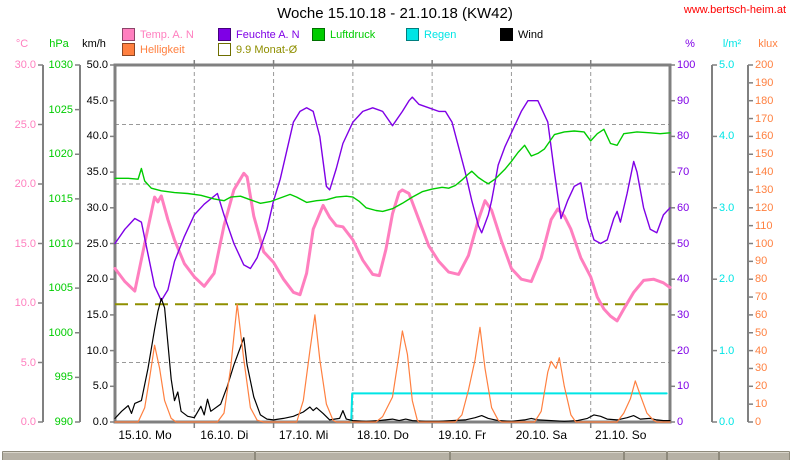 This screenshot has height=460, width=790. Describe the element at coordinates (145, 435) in the screenshot. I see `day-label-15: 15.10. Mo` at that location.